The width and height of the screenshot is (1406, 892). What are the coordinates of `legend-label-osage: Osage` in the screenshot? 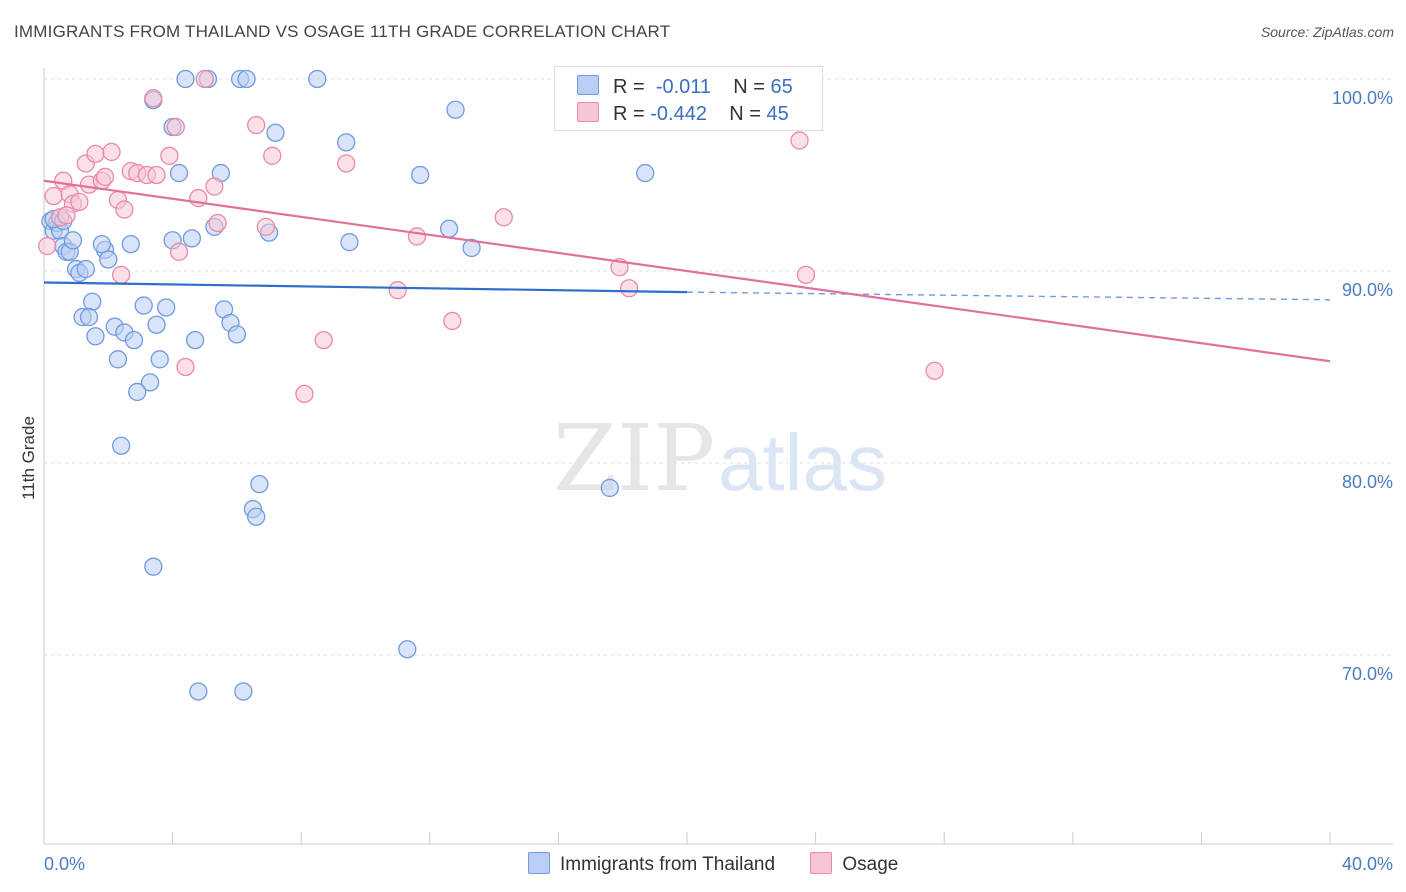 It's located at (870, 864).